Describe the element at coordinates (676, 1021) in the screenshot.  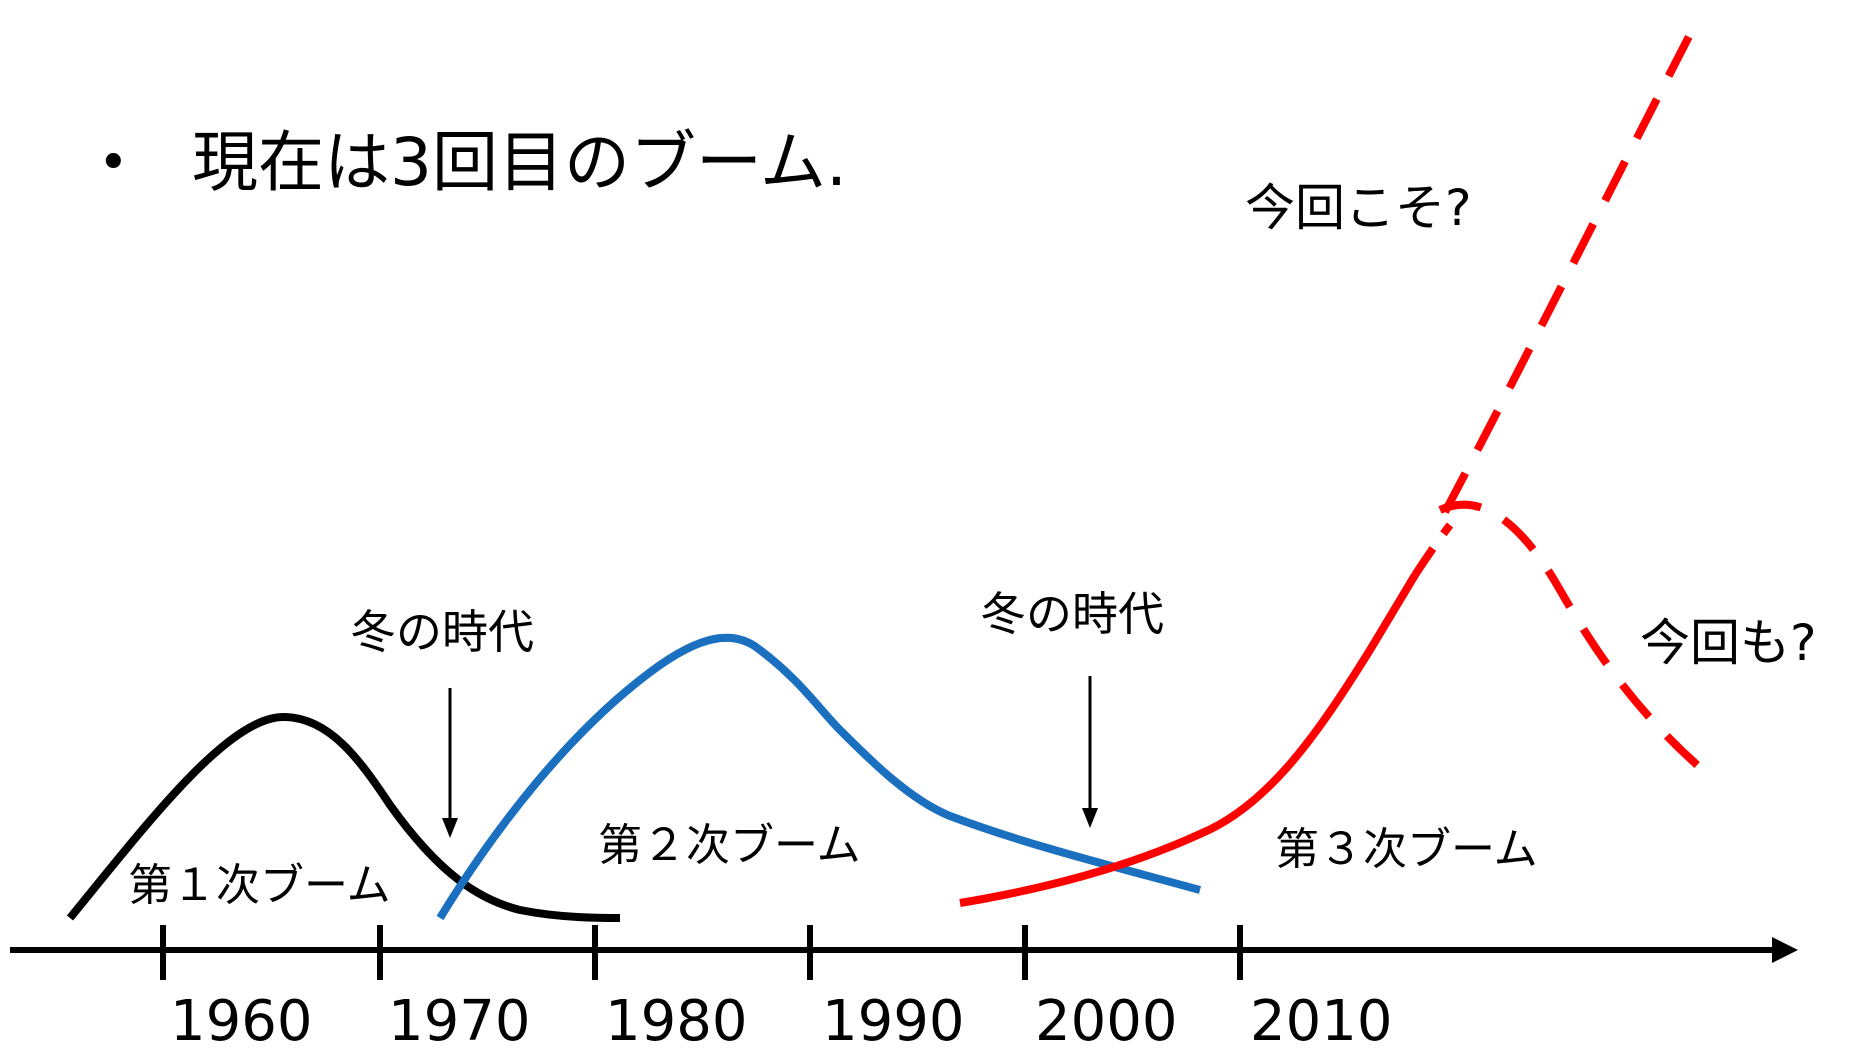
I see `tick-label-1980: 1980` at that location.